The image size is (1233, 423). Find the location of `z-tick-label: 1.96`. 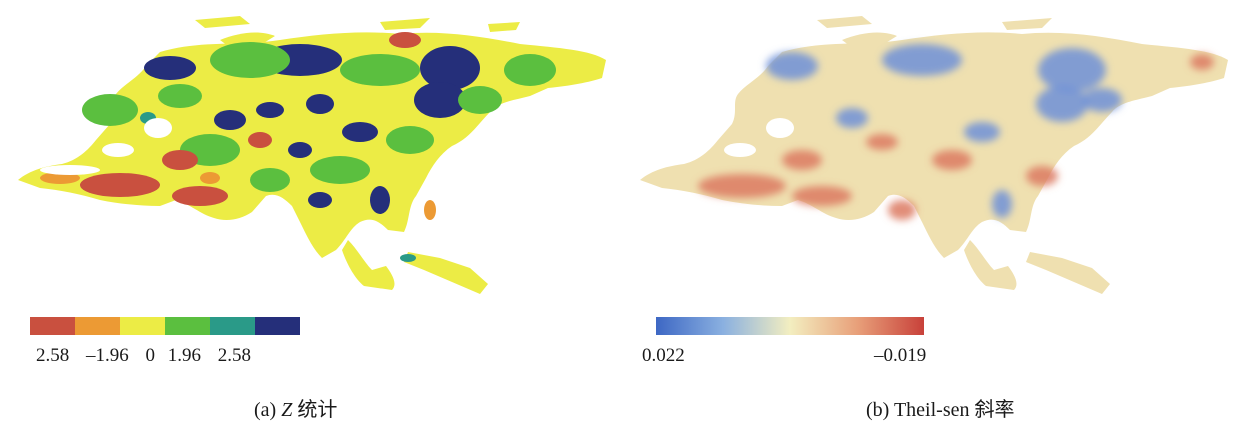

z-tick-label: 1.96 is located at coordinates (184, 355).